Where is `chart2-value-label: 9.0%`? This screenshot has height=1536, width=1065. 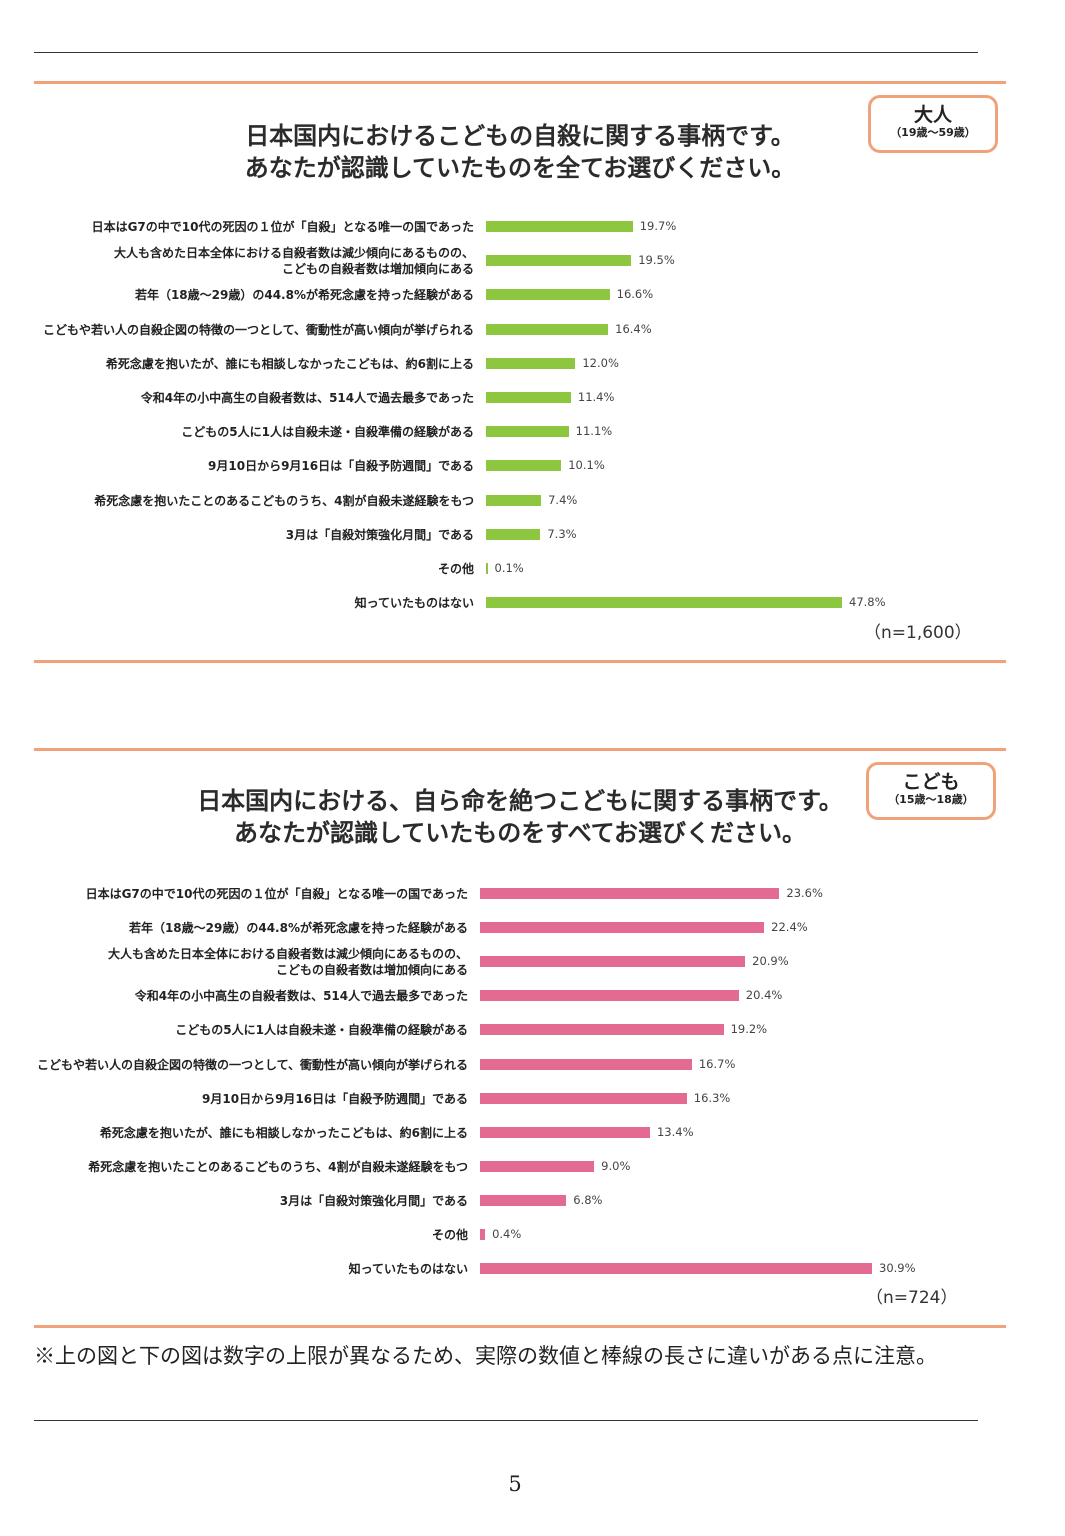 chart2-value-label: 9.0% is located at coordinates (616, 1165).